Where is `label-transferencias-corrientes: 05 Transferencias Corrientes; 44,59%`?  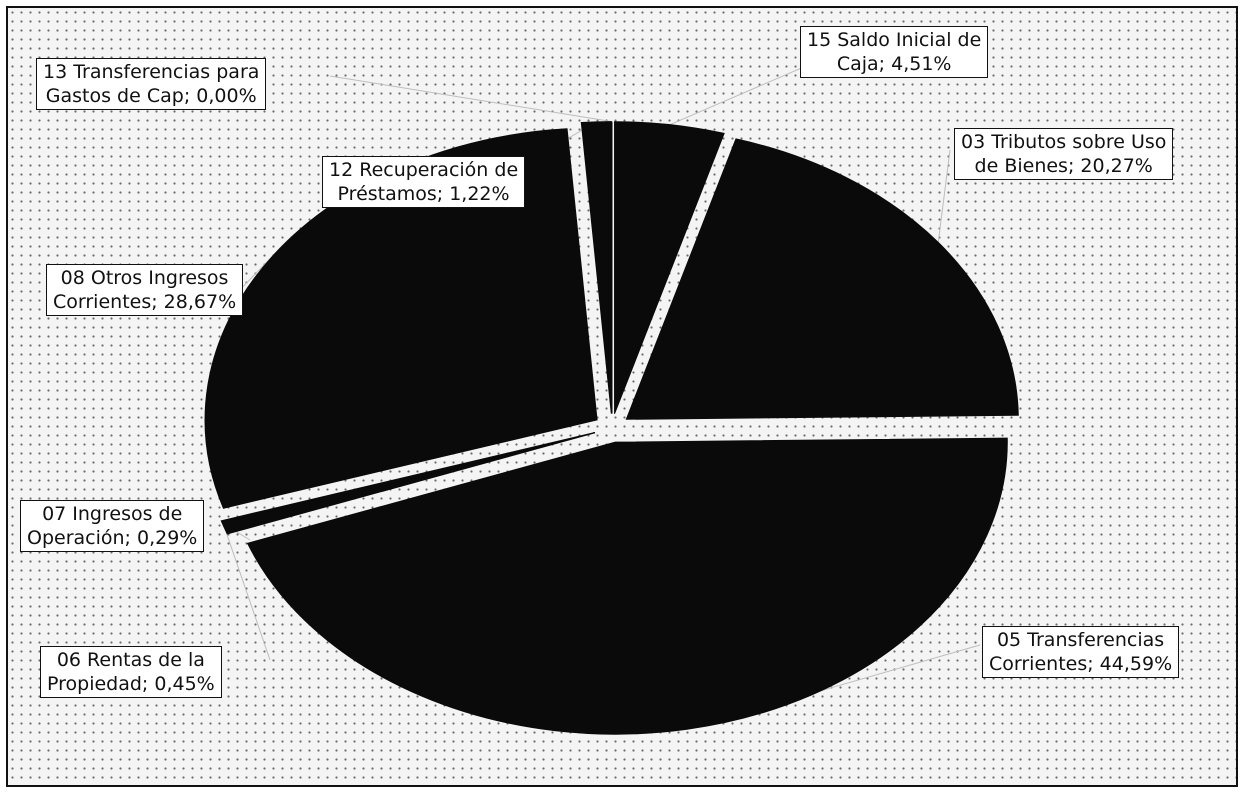
label-transferencias-corrientes: 05 Transferencias Corrientes; 44,59% is located at coordinates (1081, 652).